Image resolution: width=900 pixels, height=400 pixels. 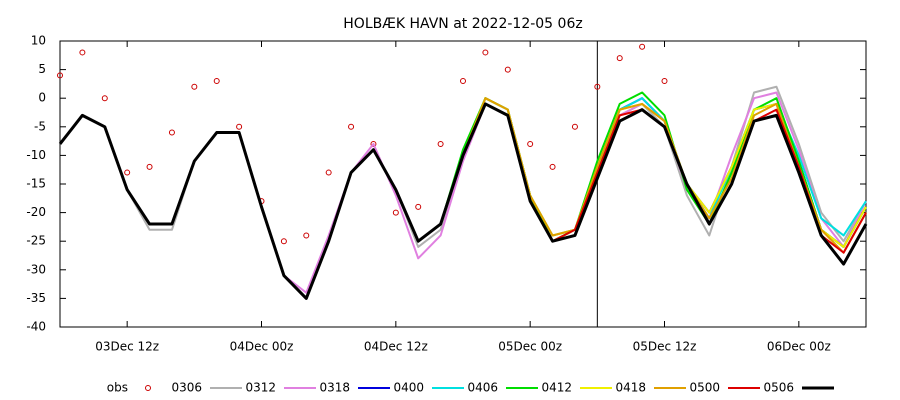 I want to click on legend-label: 0318, so click(x=334, y=388).